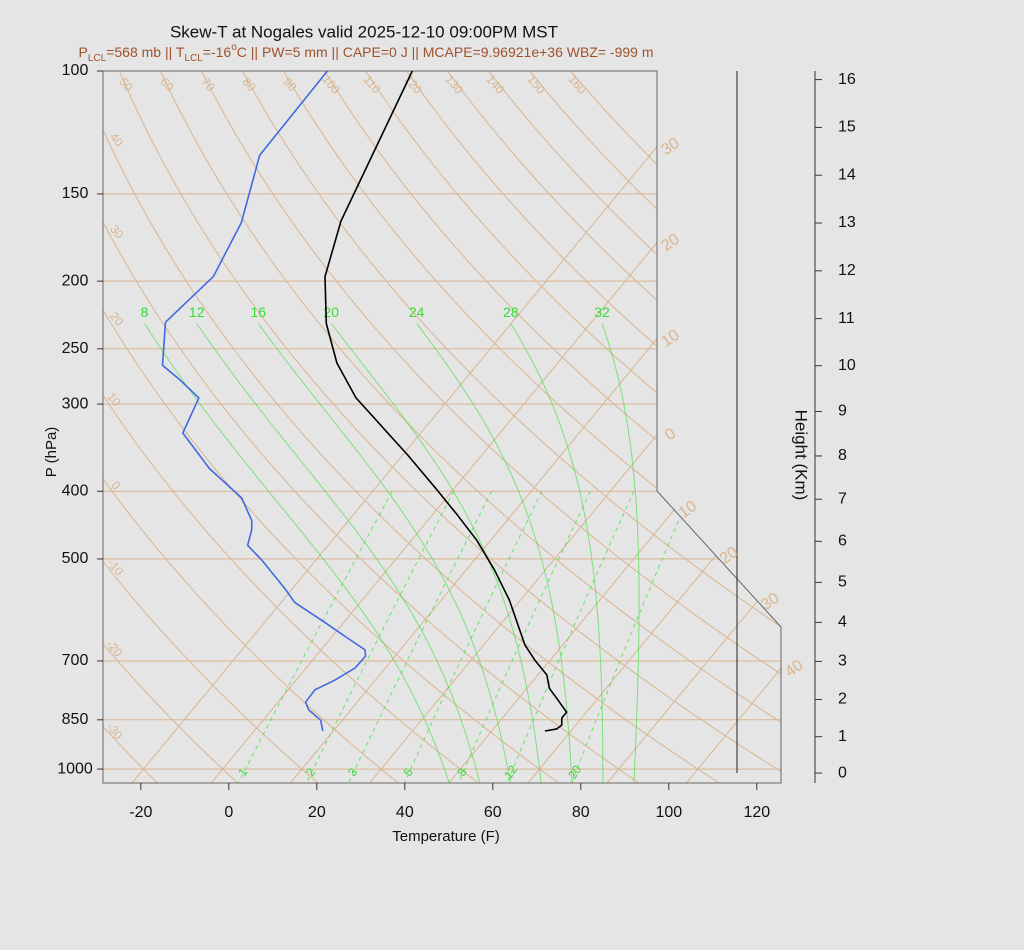 This screenshot has width=1024, height=950. Describe the element at coordinates (75, 768) in the screenshot. I see `y-tick-label: 1000` at that location.